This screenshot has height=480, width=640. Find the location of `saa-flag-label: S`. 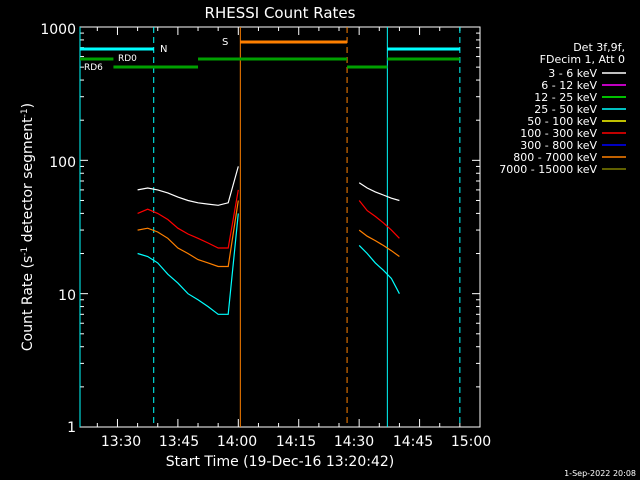

saa-flag-label: S is located at coordinates (225, 42).